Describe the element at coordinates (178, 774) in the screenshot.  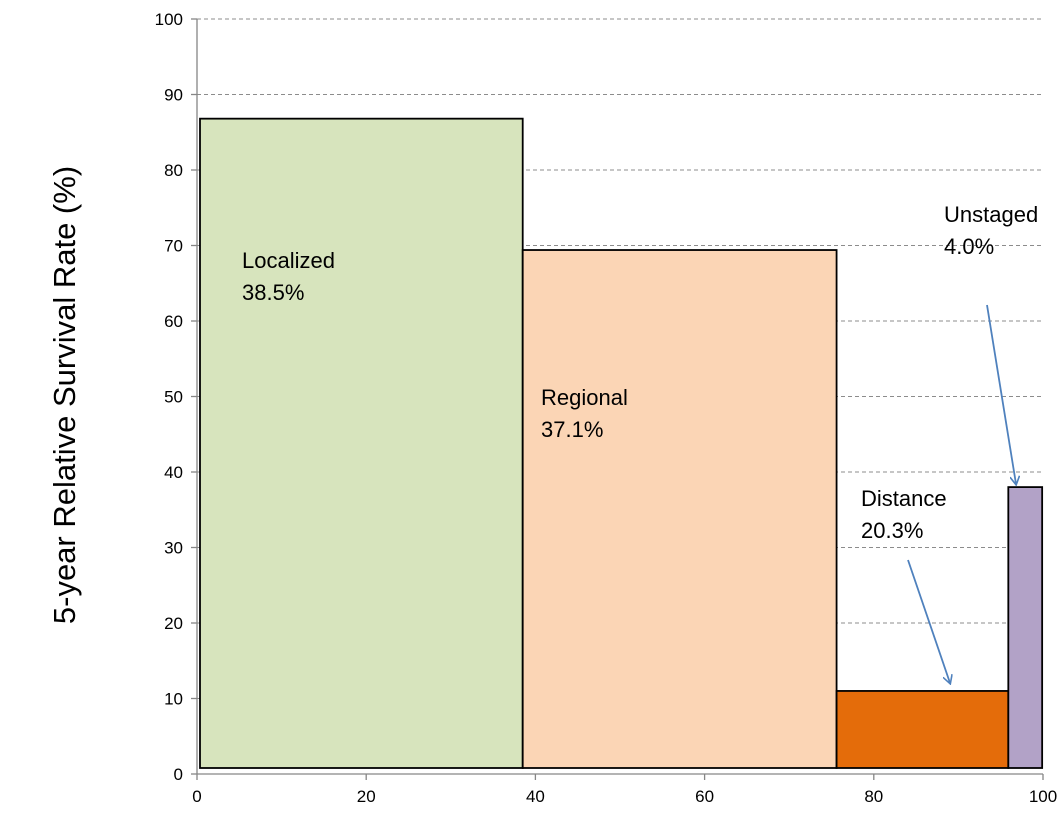
I see `y-tick-label-0: 0` at that location.